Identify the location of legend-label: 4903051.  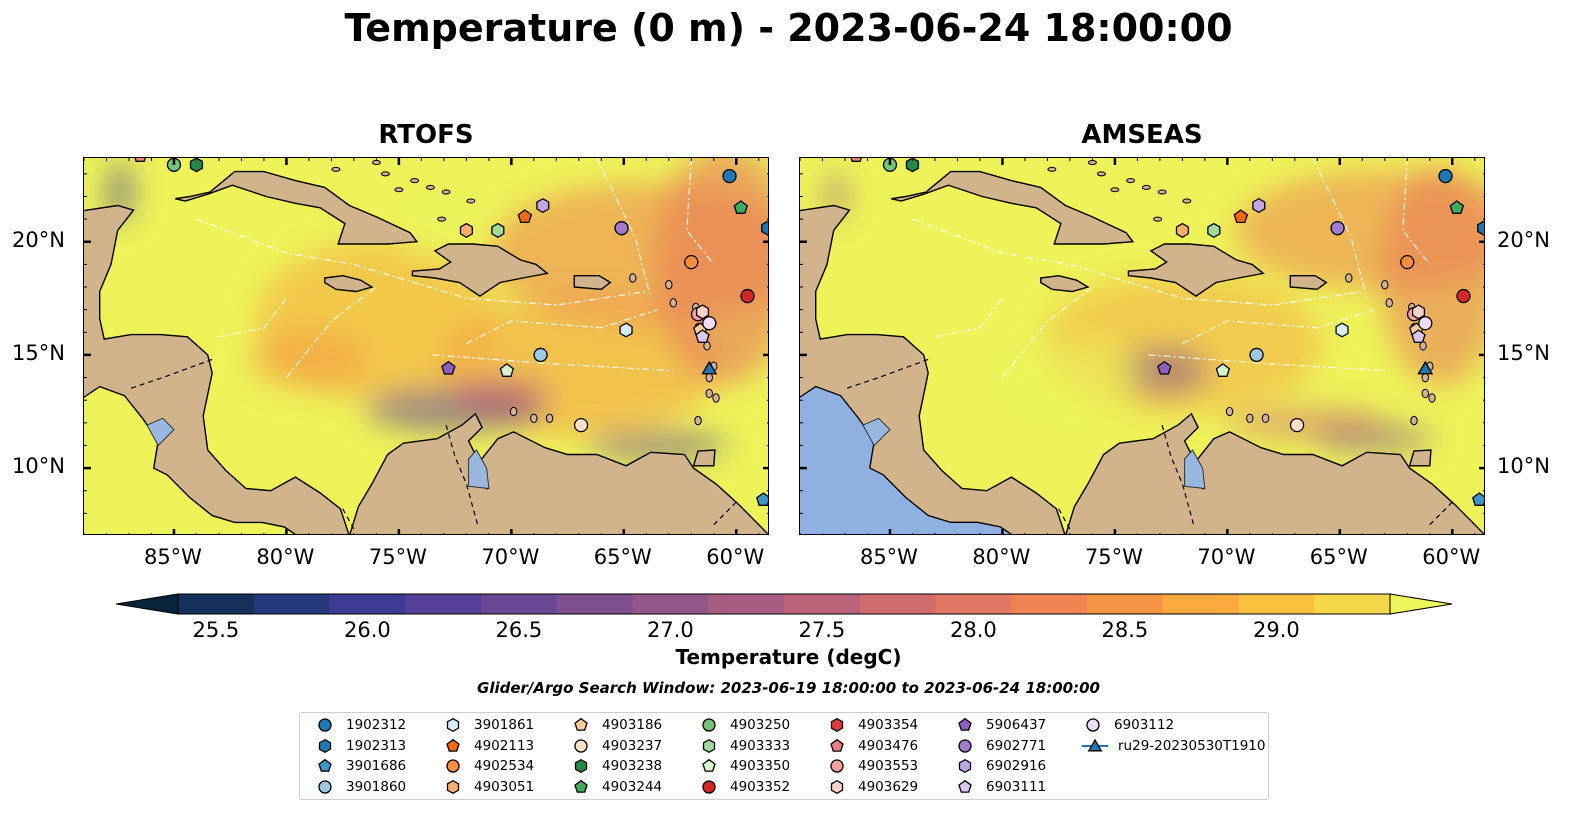
(504, 786).